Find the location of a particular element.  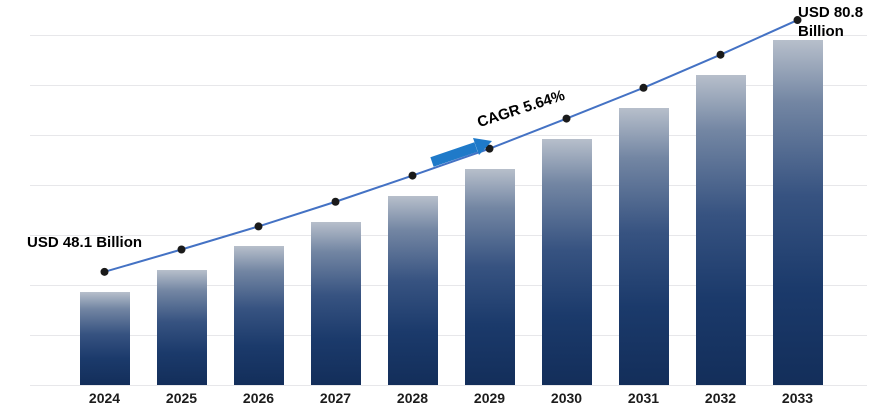

end-value-label: USD 80.8 Billion is located at coordinates (831, 22).